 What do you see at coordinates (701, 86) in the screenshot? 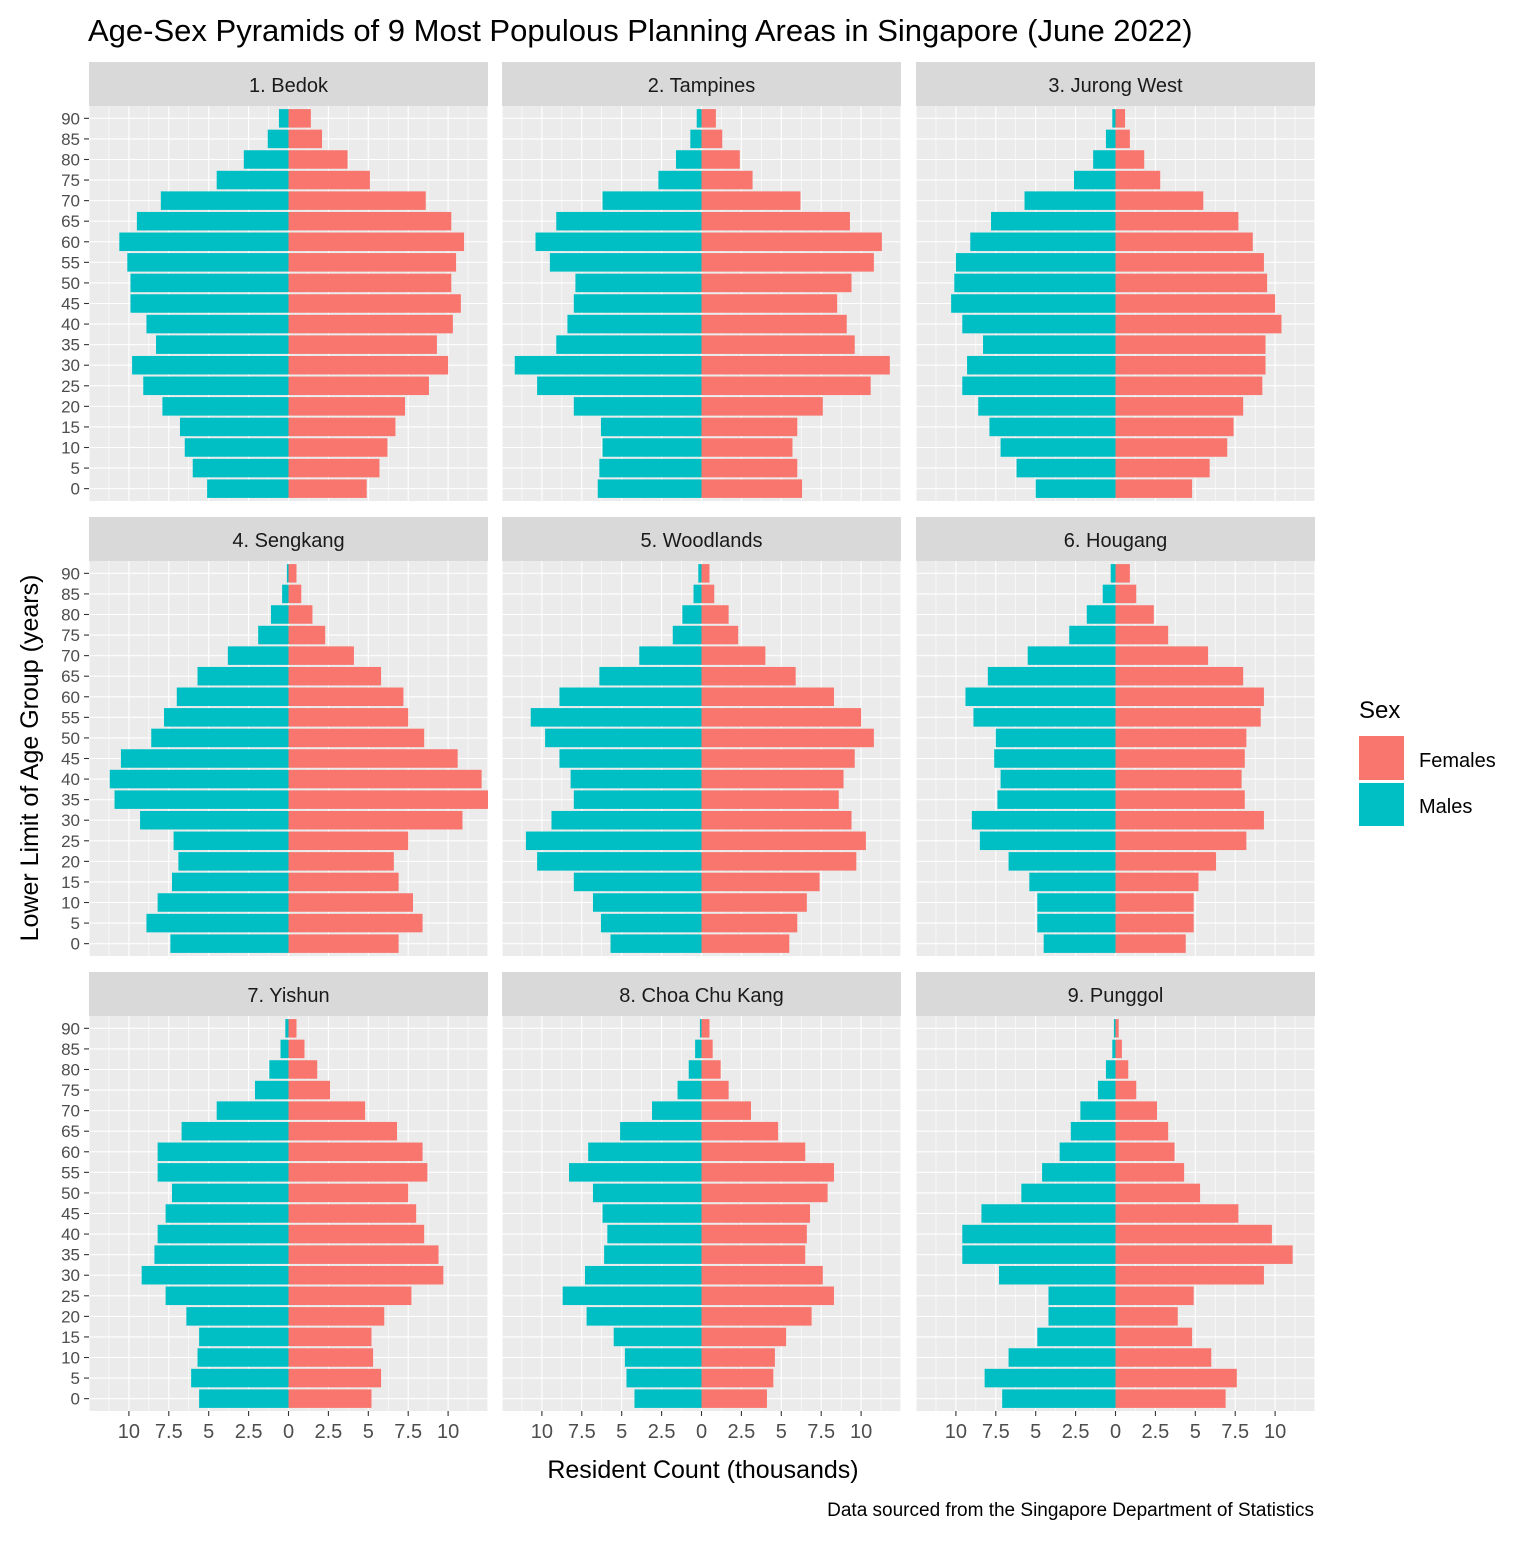
I see `facet-strip-label: 2. Tampines` at bounding box center [701, 86].